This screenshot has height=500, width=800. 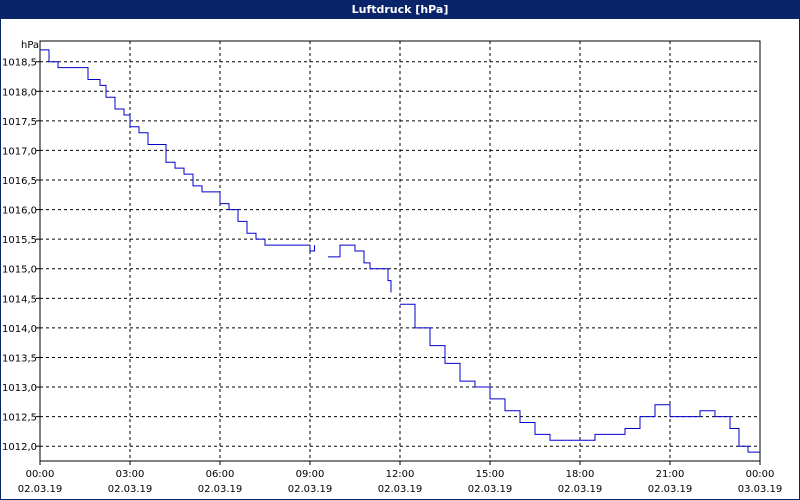 What do you see at coordinates (19, 329) in the screenshot?
I see `y-tick-label: 1014,0` at bounding box center [19, 329].